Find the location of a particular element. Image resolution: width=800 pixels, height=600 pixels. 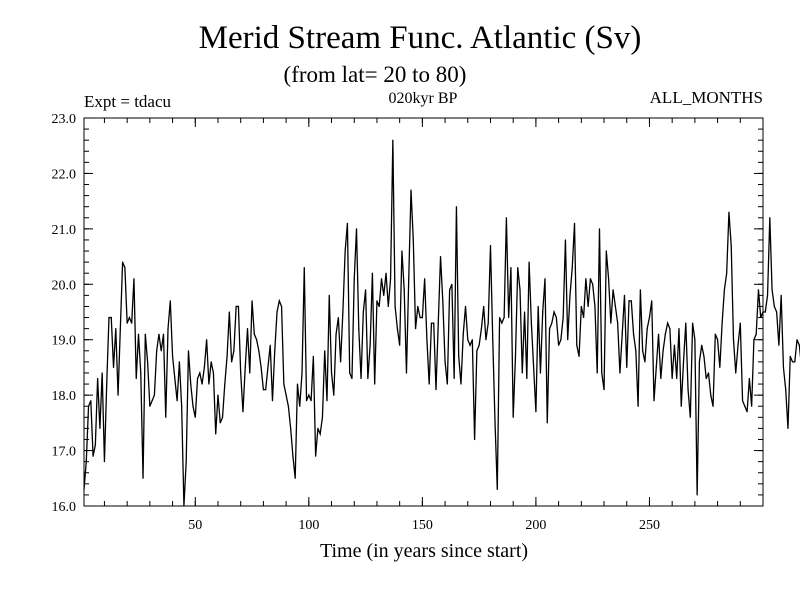

y-tick-label: 19.0 is located at coordinates (64, 341).